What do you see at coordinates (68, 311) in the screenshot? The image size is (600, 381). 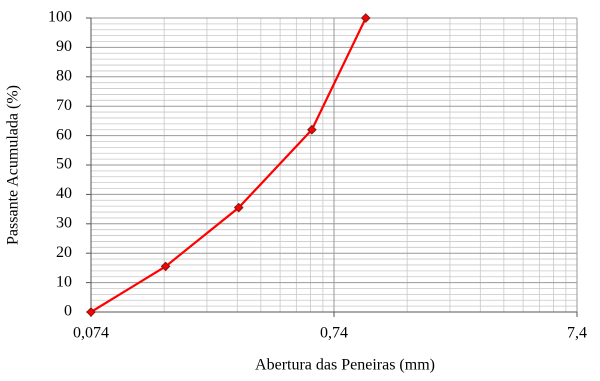 I see `y-tick-label: 0` at bounding box center [68, 311].